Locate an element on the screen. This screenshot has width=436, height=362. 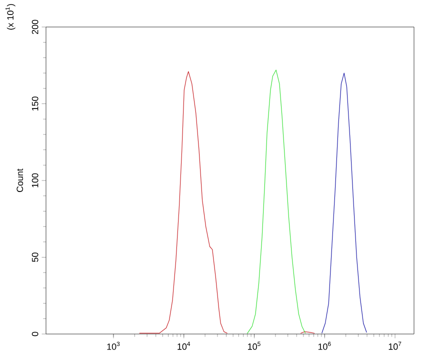
y-tick-label: 0 is located at coordinates (35, 334).